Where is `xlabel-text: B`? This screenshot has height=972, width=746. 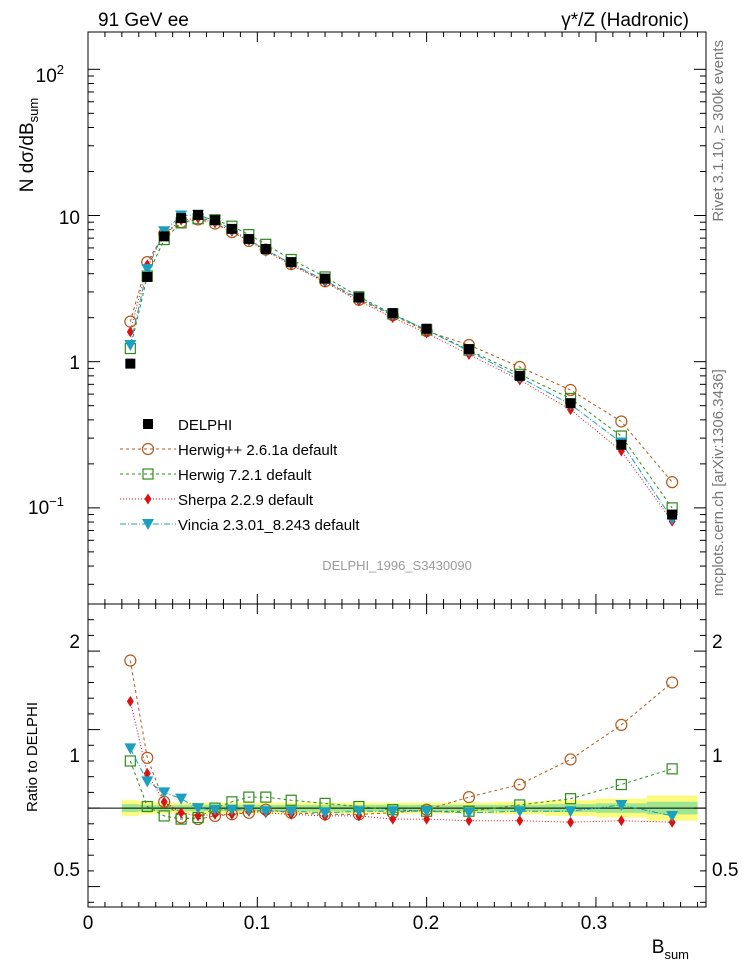 xlabel-text: B is located at coordinates (658, 947).